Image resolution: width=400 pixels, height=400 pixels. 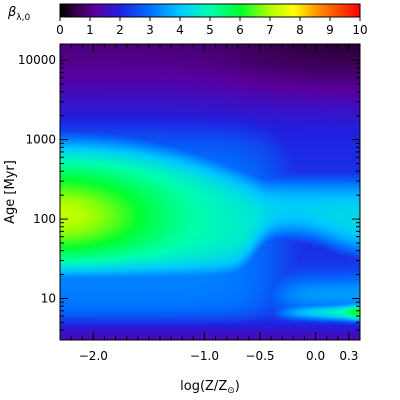 I want to click on y-tick-label: 100, so click(x=44, y=219).